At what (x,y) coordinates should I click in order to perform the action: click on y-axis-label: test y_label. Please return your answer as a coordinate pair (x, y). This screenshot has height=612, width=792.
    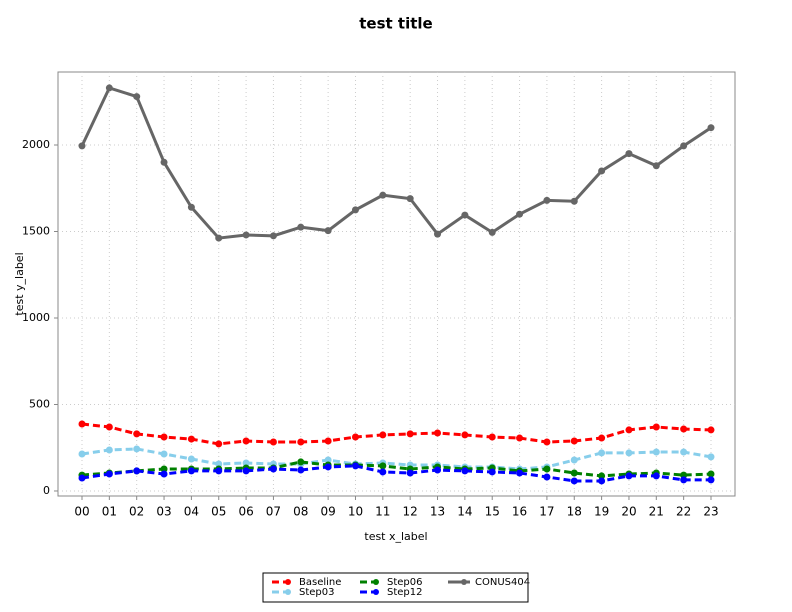
    Looking at the image, I should click on (19, 283).